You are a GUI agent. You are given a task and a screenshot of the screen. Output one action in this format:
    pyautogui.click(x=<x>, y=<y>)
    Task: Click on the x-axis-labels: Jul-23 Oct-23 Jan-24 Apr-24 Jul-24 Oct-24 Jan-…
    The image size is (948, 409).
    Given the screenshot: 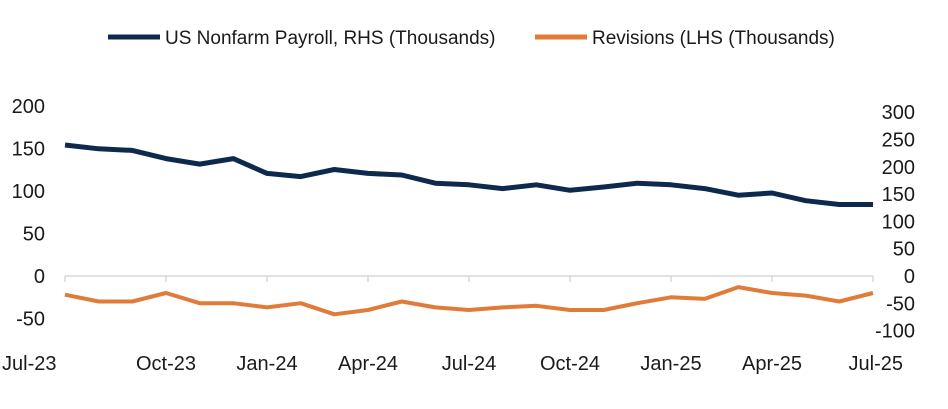 What is the action you would take?
    pyautogui.click(x=452, y=364)
    